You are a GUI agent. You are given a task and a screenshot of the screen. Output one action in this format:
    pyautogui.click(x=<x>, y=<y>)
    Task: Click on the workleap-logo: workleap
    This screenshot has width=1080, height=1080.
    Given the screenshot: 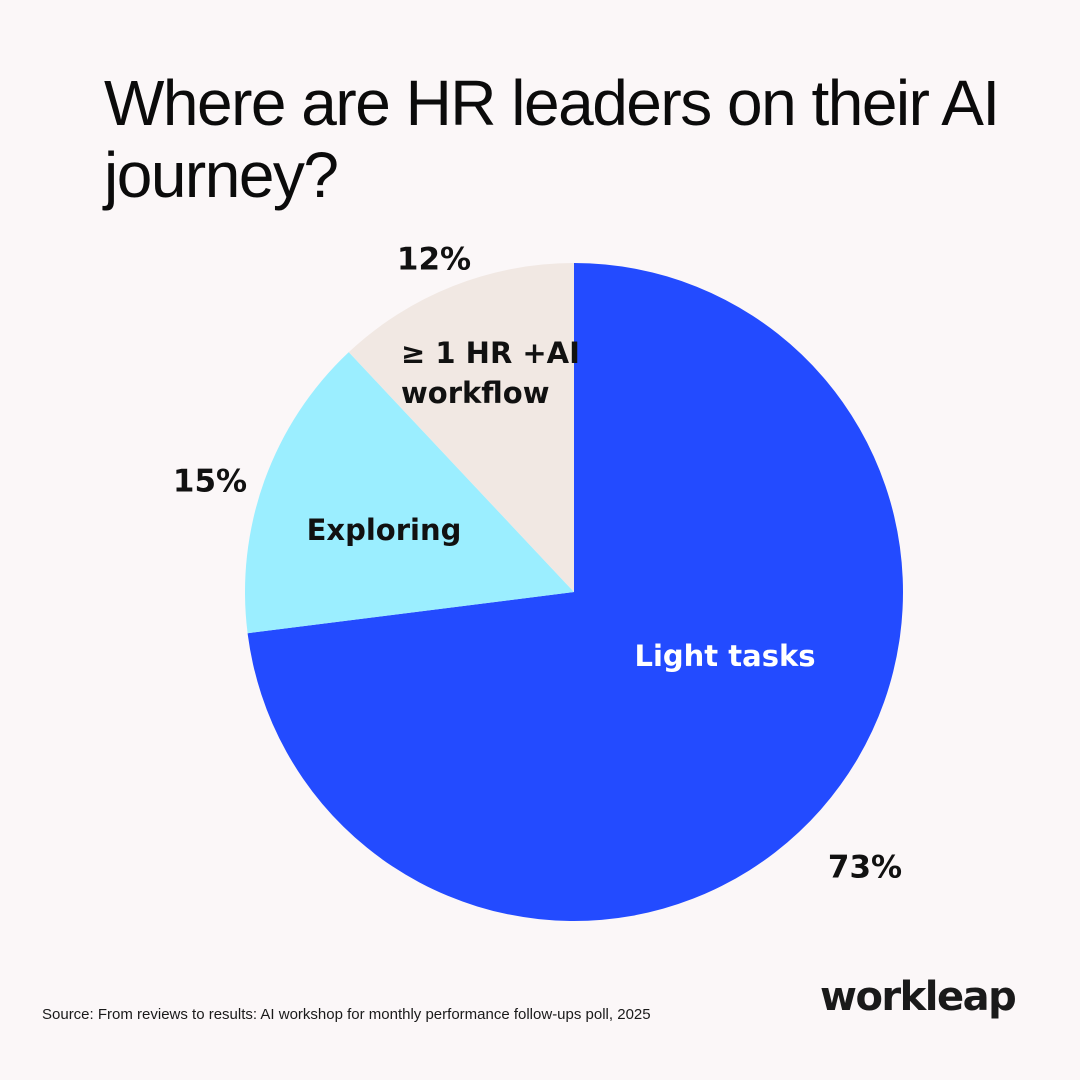 What is the action you would take?
    pyautogui.click(x=918, y=997)
    